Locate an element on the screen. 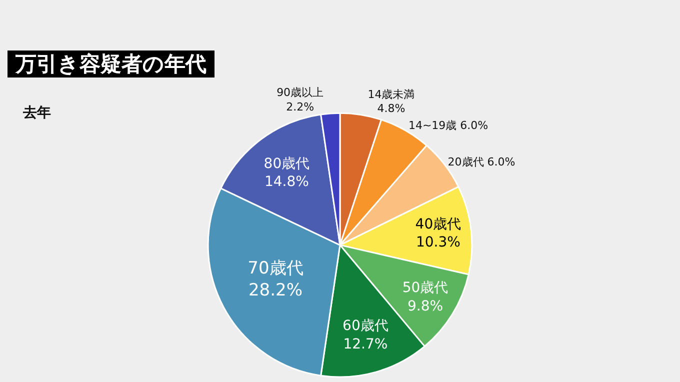 This screenshot has width=680, height=382. data-label: 14.8% is located at coordinates (286, 182).